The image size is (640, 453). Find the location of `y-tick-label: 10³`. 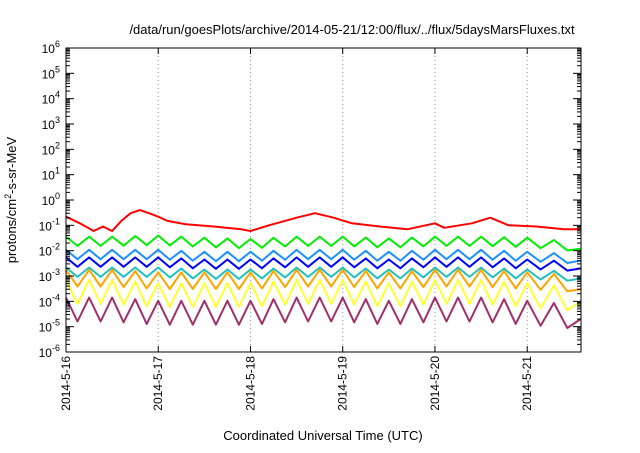

y-tick-label: 10³ is located at coordinates (51, 123).